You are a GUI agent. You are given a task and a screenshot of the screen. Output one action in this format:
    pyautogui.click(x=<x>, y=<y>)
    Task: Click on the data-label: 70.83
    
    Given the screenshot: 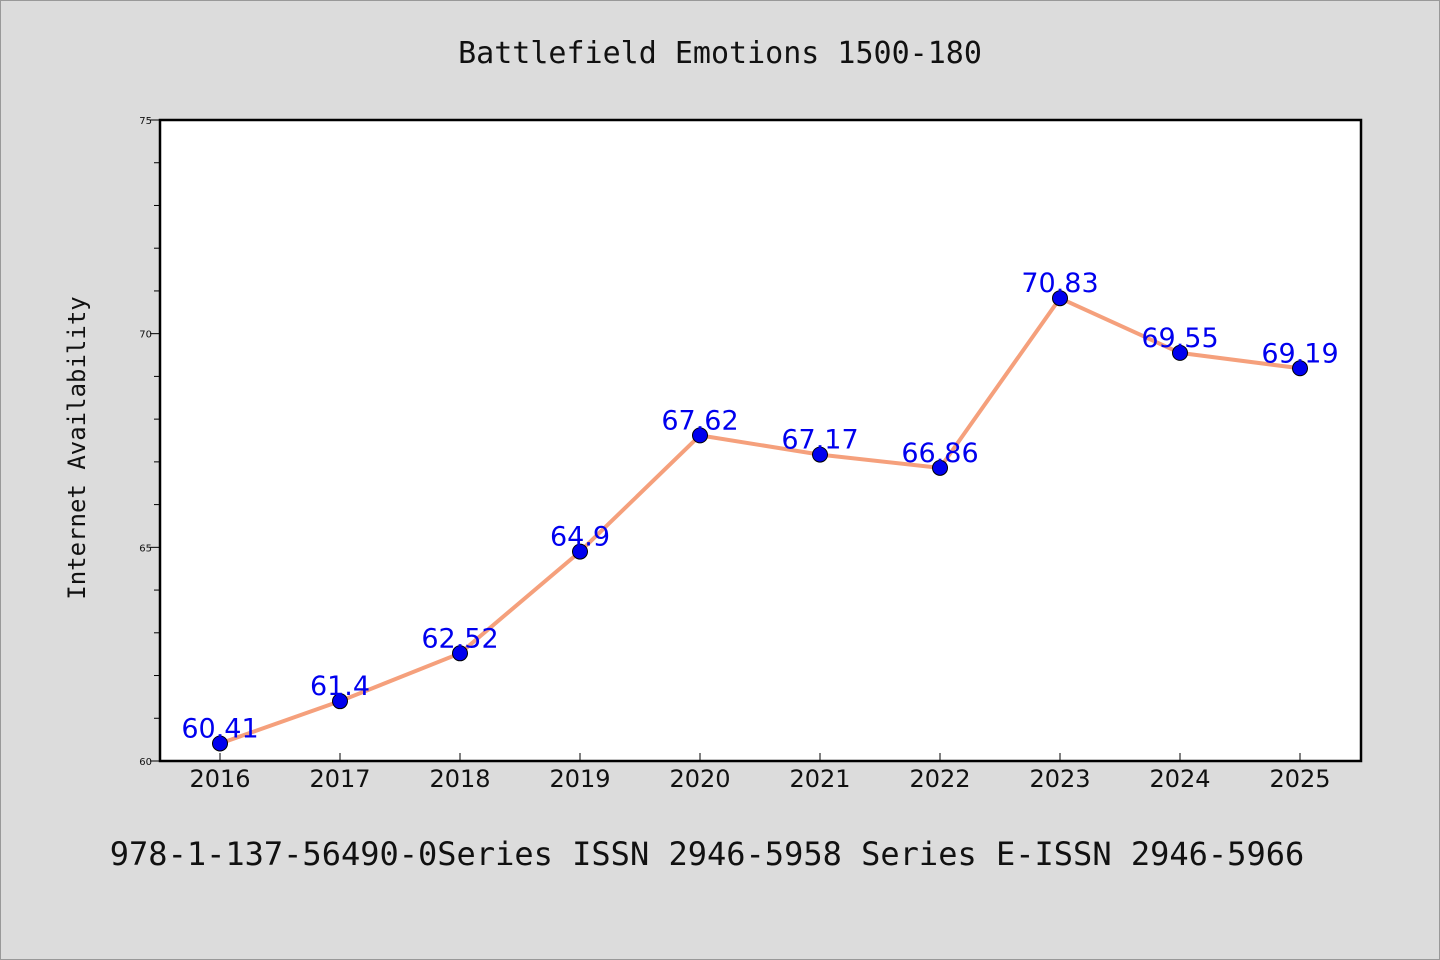 What is the action you would take?
    pyautogui.click(x=1059, y=283)
    